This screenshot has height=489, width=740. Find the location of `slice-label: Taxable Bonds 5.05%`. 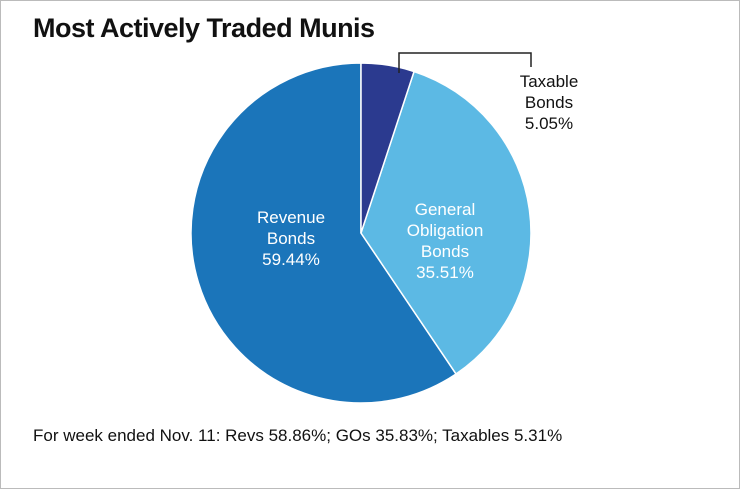

slice-label: Taxable Bonds 5.05% is located at coordinates (549, 102).